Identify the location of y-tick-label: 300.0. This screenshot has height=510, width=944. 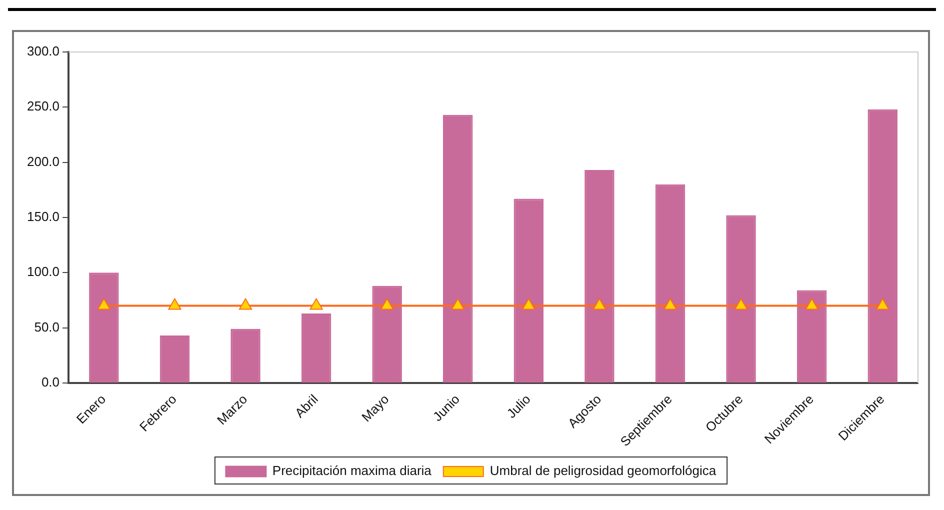
(43, 51).